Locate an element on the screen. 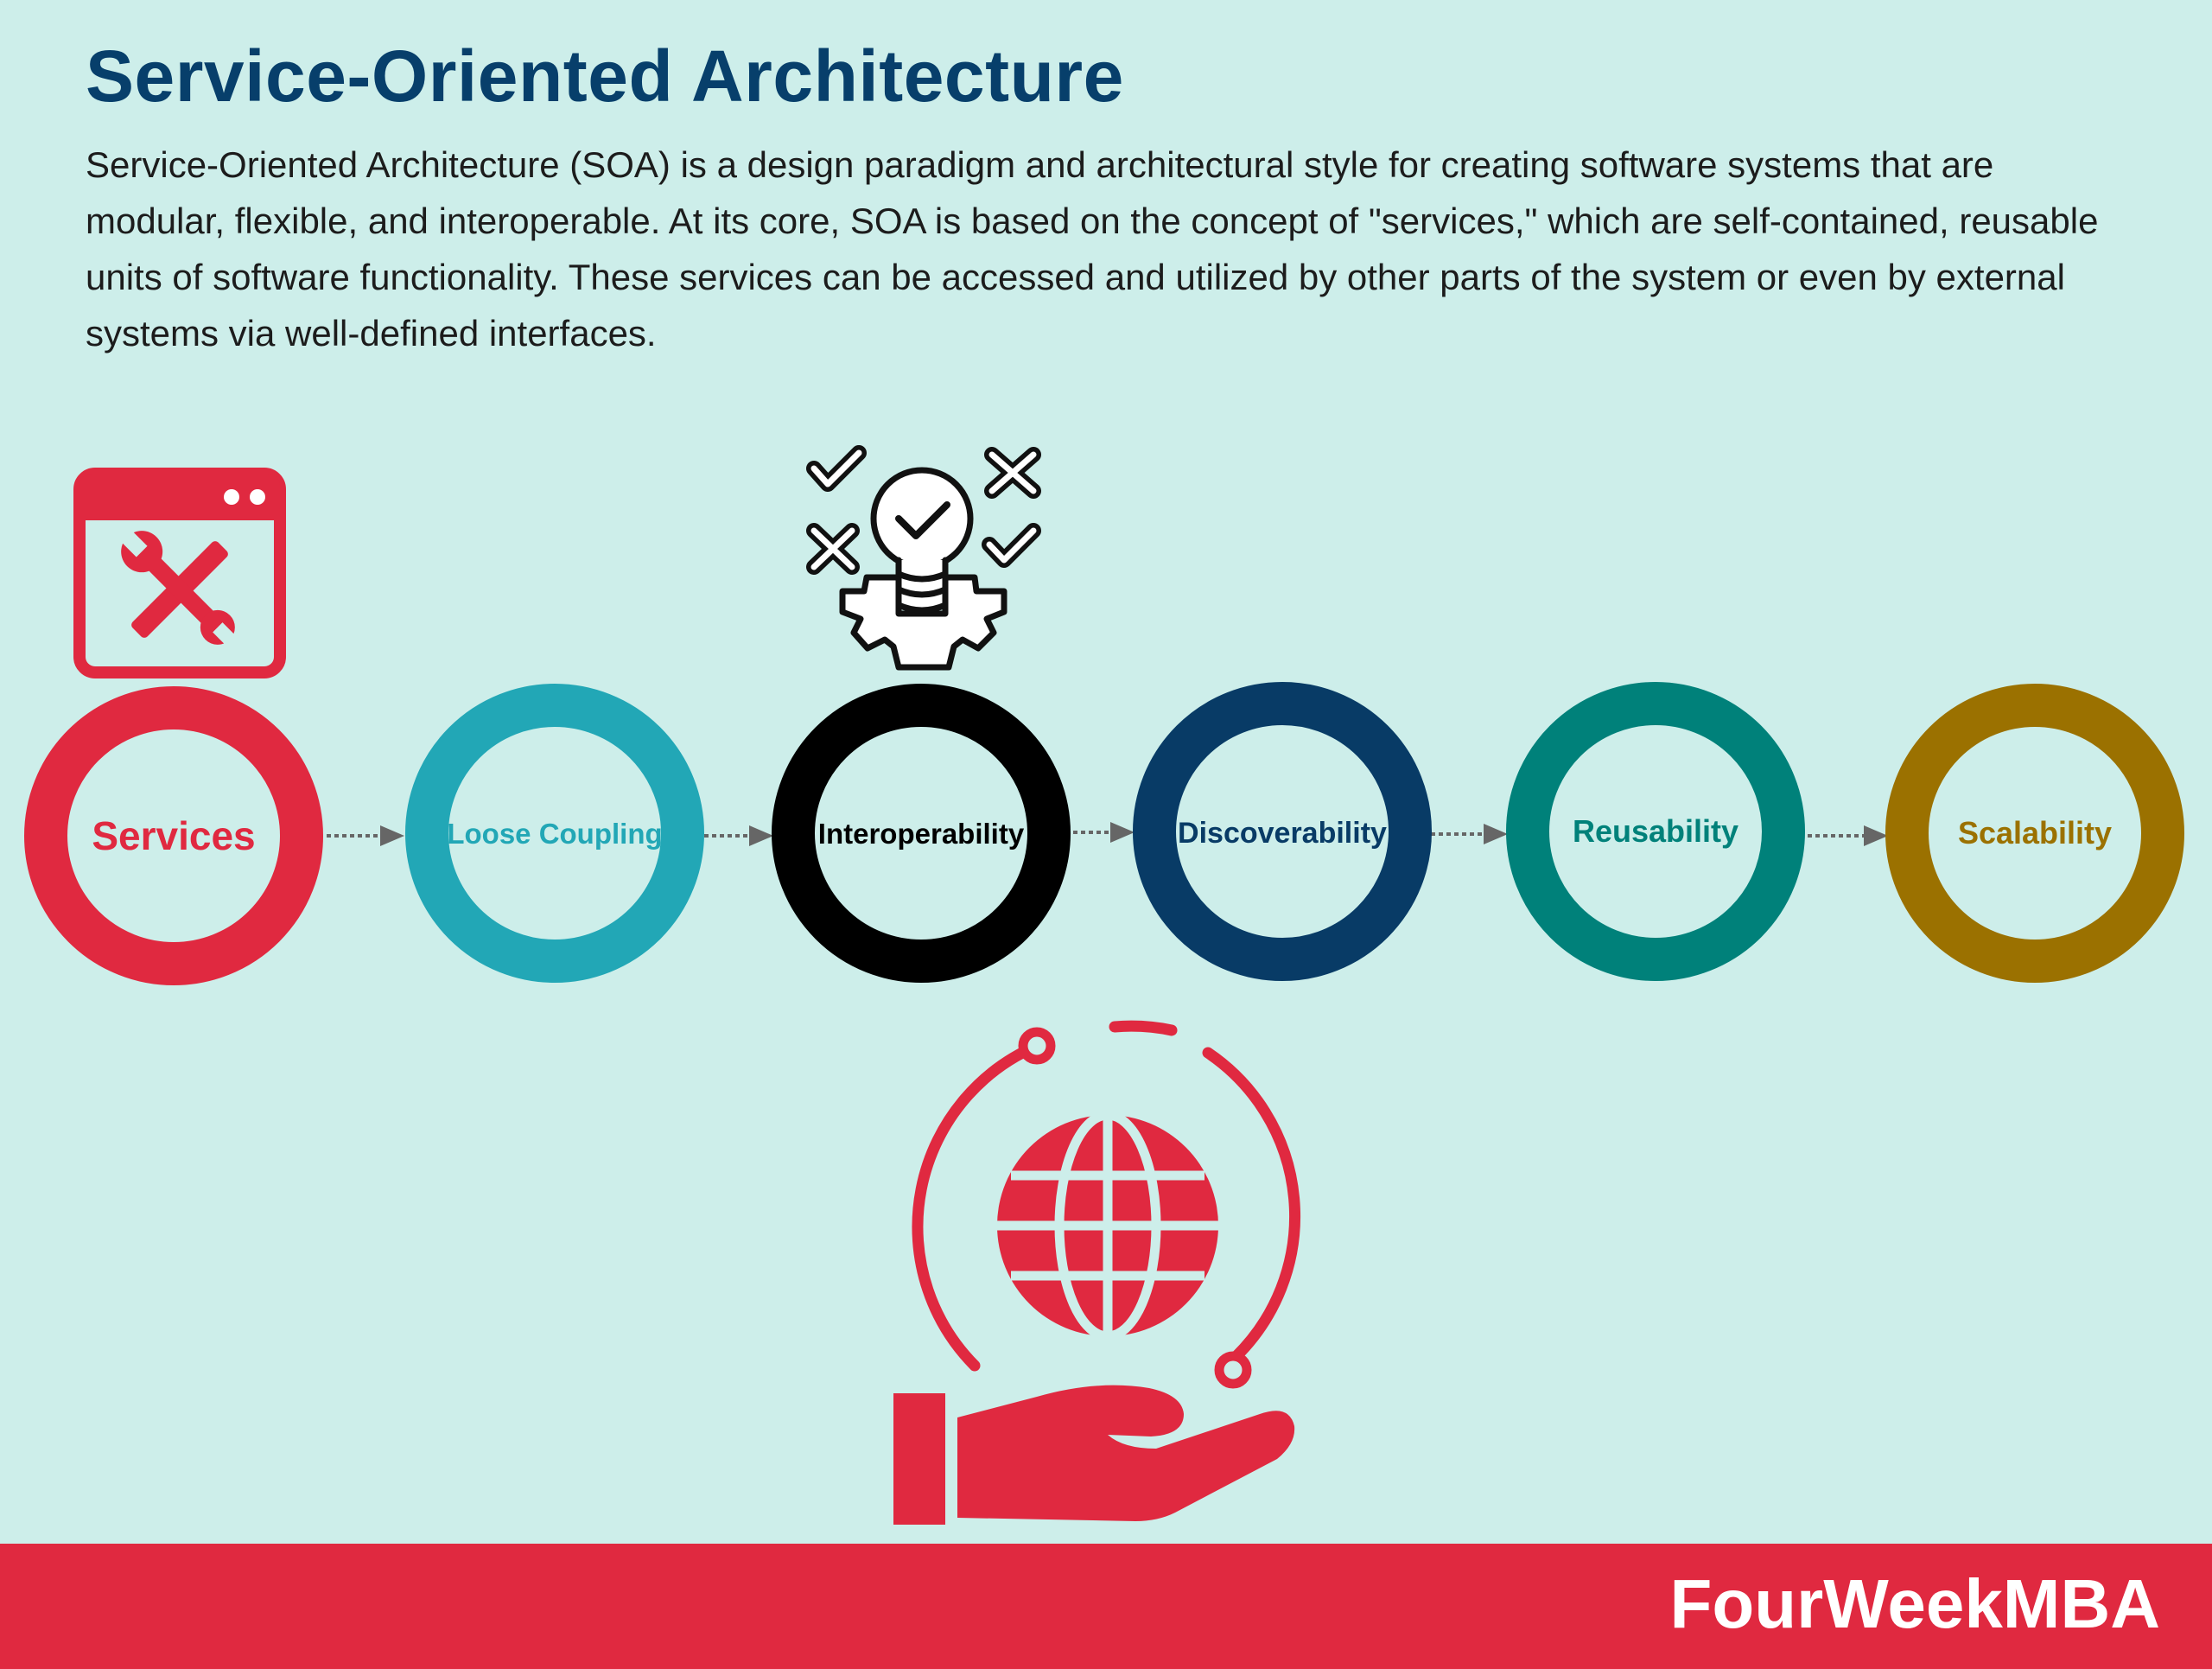 Image resolution: width=2212 pixels, height=1669 pixels. footer-bar: FourWeekMBA is located at coordinates (1106, 1606).